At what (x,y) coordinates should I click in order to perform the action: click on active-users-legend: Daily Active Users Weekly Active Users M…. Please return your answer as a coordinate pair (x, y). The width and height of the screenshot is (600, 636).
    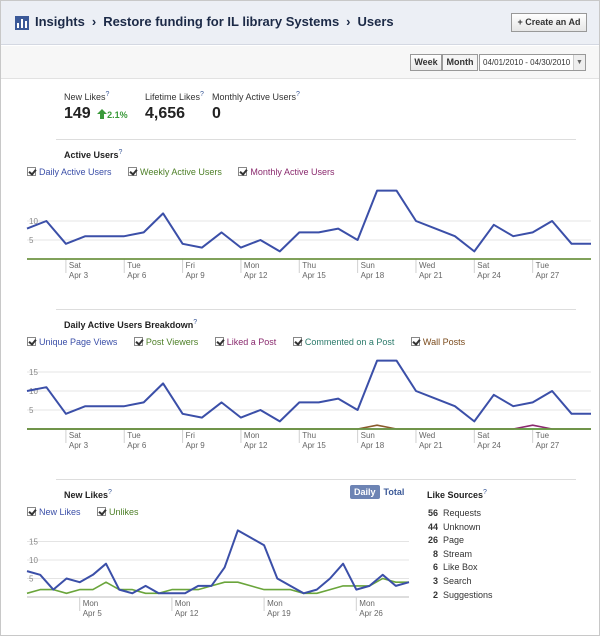
    Looking at the image, I should click on (187, 172).